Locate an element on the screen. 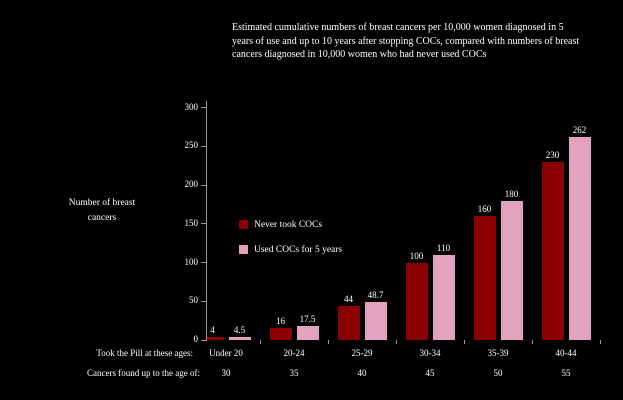  y-tick-label: 300 is located at coordinates (191, 106).